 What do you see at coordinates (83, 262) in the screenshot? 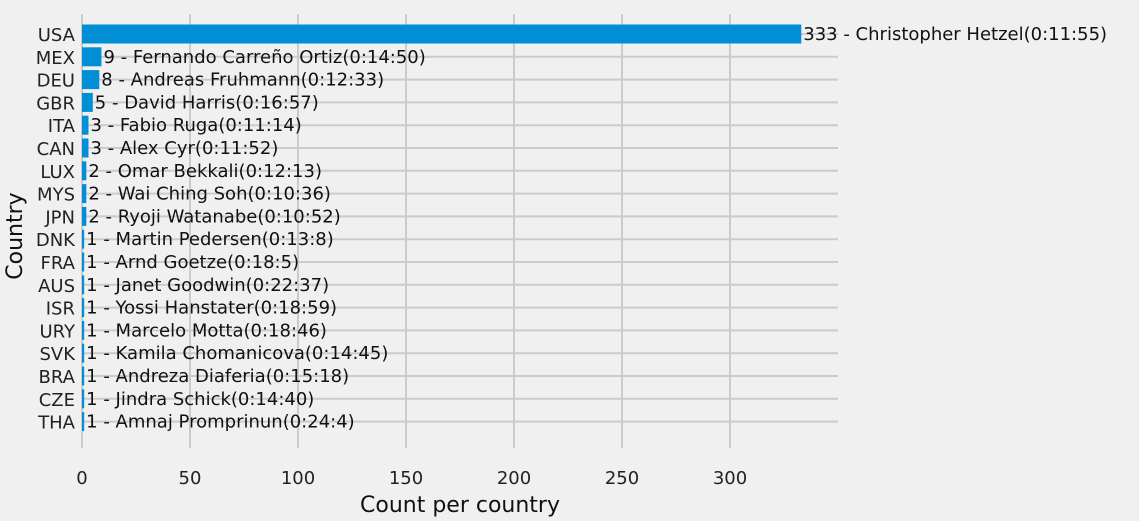
I see `bar-fra` at bounding box center [83, 262].